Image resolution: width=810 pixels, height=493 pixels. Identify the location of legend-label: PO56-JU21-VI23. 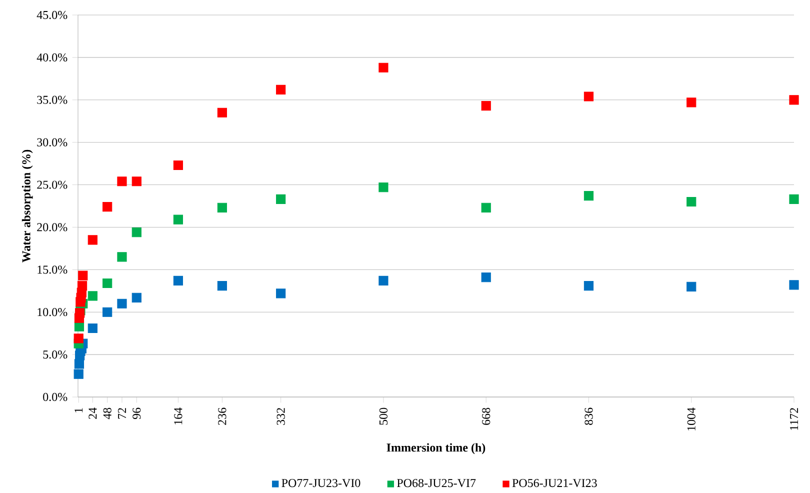
(554, 483).